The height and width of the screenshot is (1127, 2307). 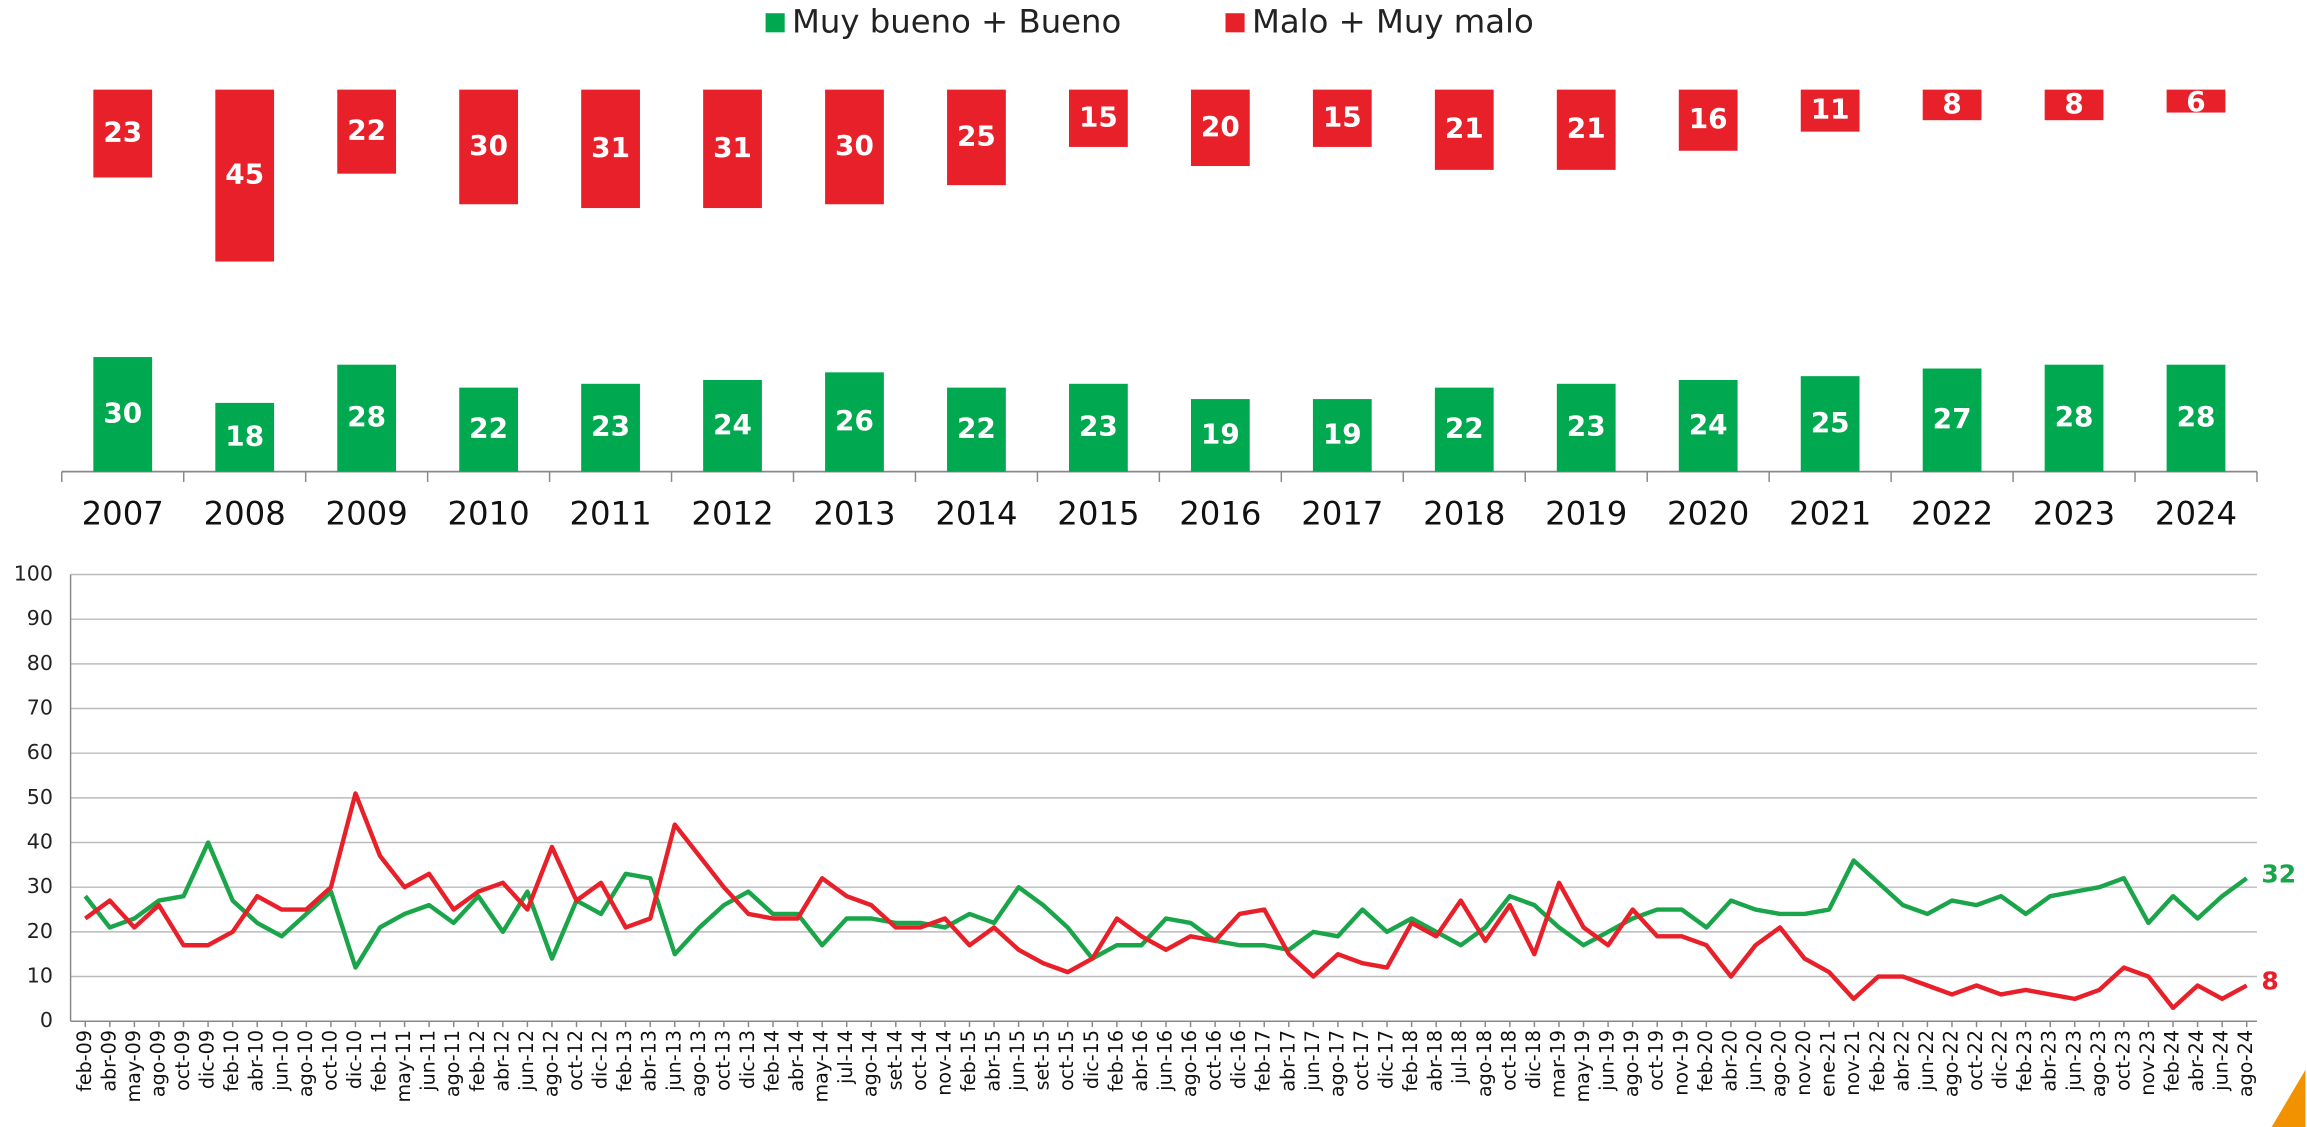 What do you see at coordinates (1708, 514) in the screenshot?
I see `x-tick-label: 2020` at bounding box center [1708, 514].